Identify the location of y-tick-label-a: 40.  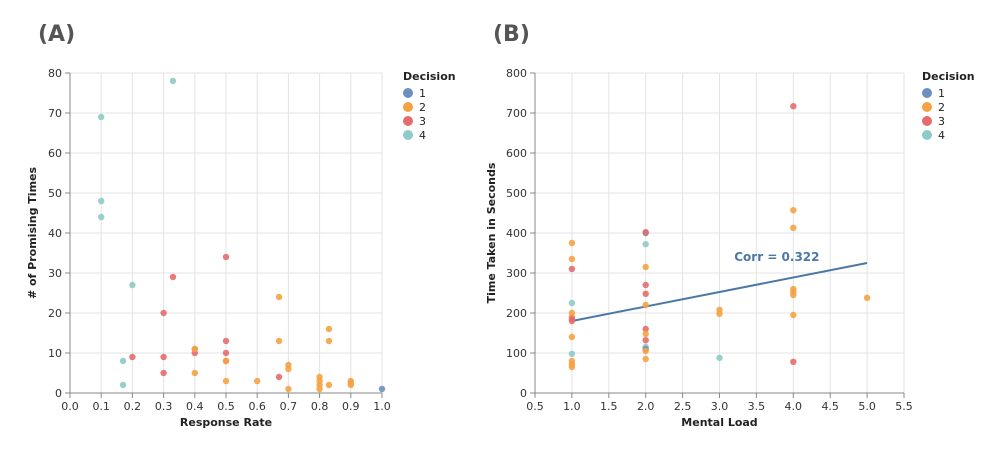
(55, 233).